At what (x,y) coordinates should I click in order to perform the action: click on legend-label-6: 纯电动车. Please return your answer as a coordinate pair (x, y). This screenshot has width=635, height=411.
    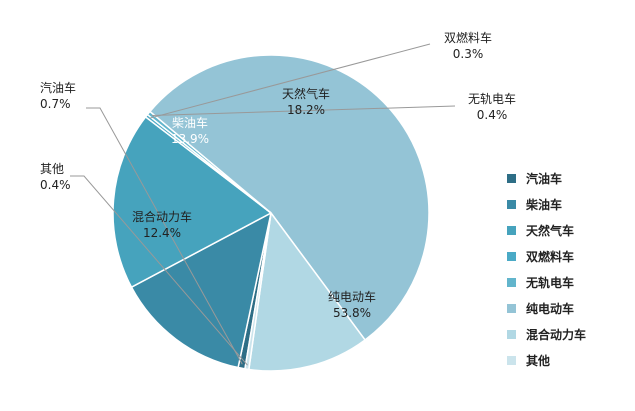
    Looking at the image, I should click on (550, 308).